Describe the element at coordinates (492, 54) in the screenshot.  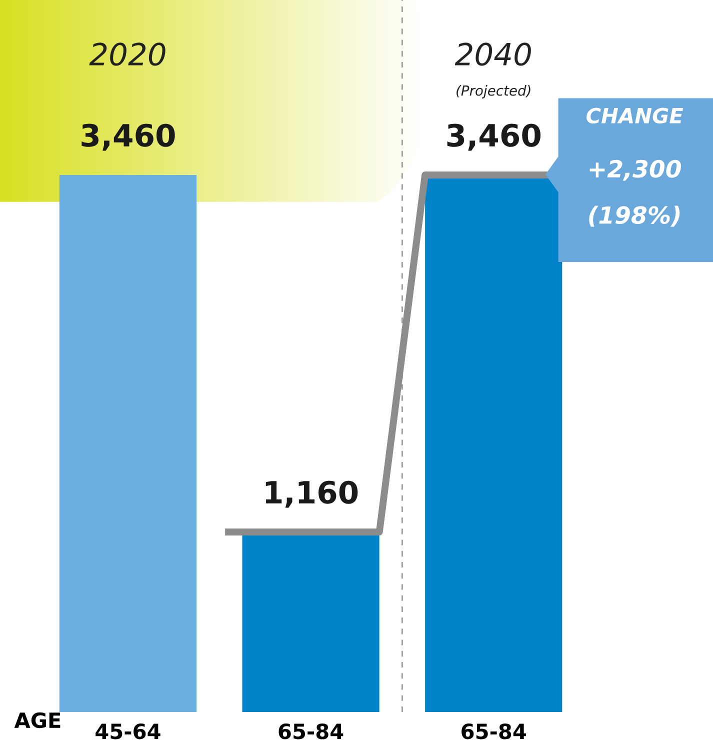
I see `text: 2040` at that location.